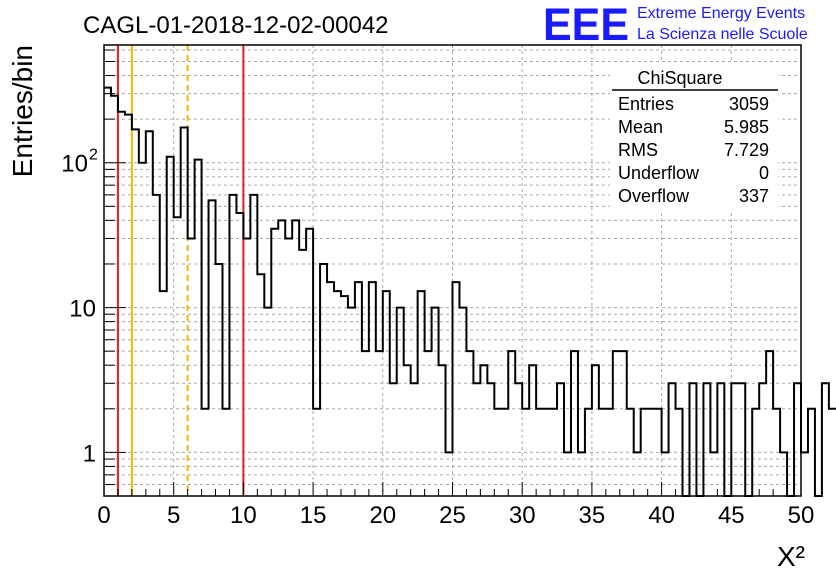 The width and height of the screenshot is (836, 572). I want to click on x-tick-labels: 0 5 10 15 20 25 30 35 40 45 50, so click(455, 515).